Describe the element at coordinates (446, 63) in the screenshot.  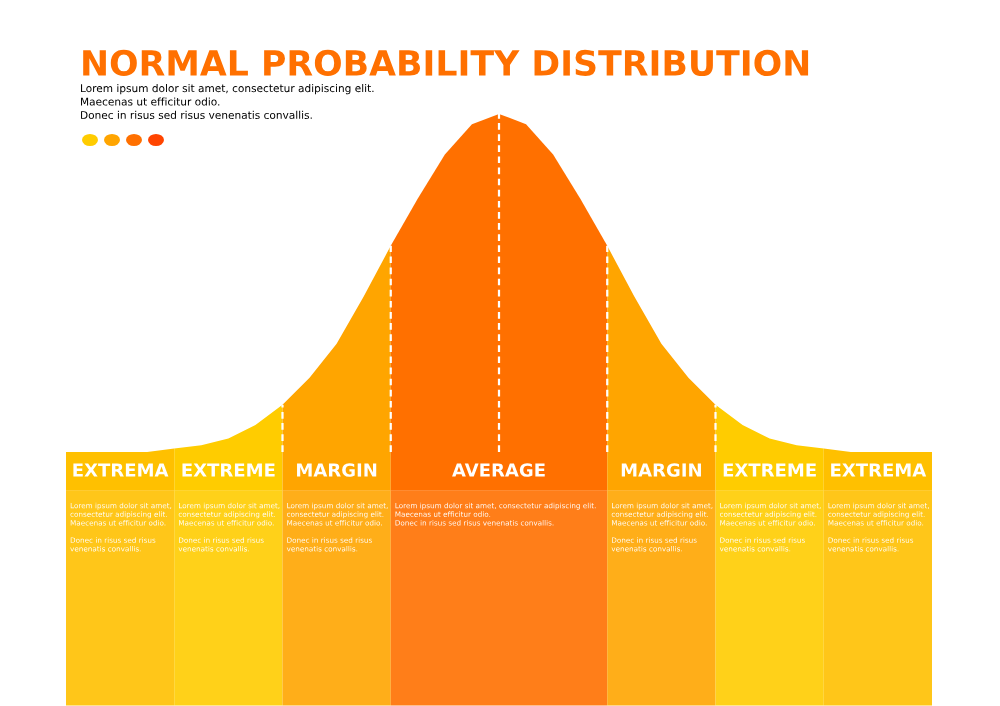
I see `chart-title: NORMAL PROBABILITY DISTRIBUTION` at that location.